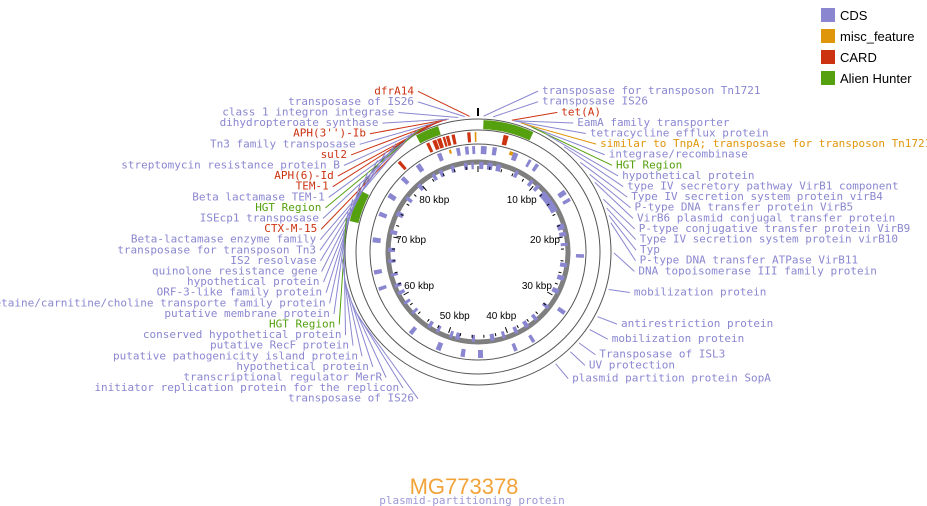 This screenshot has width=927, height=506. I want to click on feature-label: HGT Region, so click(649, 164).